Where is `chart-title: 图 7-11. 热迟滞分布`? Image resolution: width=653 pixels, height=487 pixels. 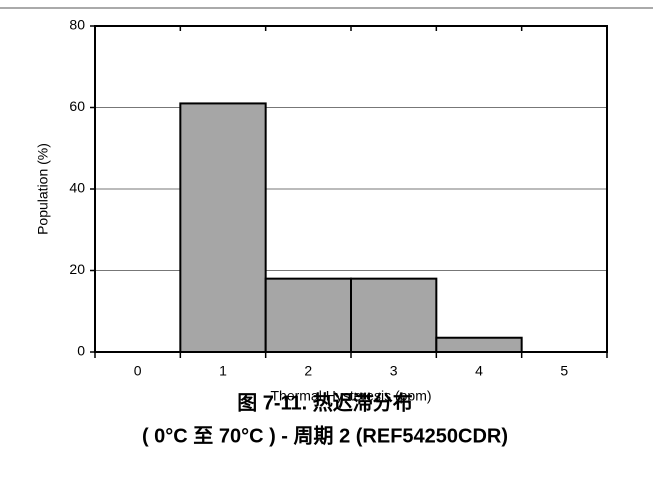 chart-title: 图 7-11. 热迟滞分布 is located at coordinates (325, 402).